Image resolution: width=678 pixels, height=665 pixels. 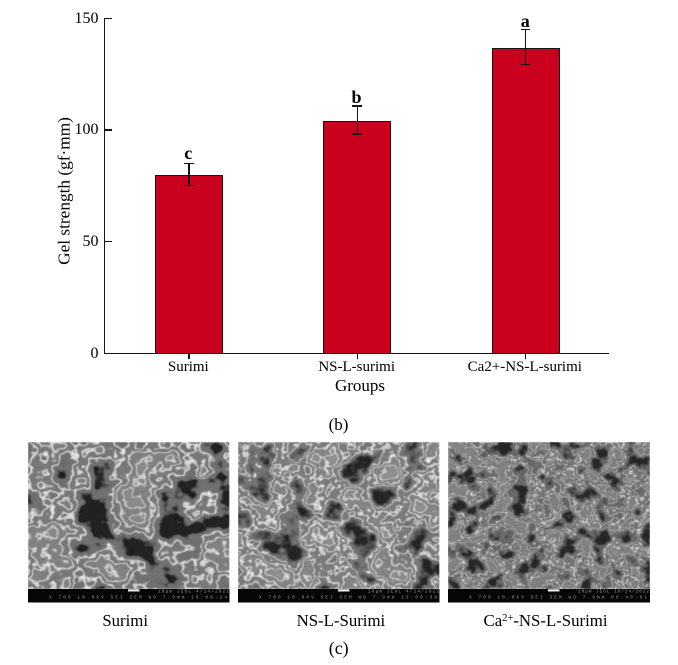 What do you see at coordinates (613, 591) in the screenshot?
I see `svg-text: 10μm JEOL 10/24/2022` at bounding box center [613, 591].